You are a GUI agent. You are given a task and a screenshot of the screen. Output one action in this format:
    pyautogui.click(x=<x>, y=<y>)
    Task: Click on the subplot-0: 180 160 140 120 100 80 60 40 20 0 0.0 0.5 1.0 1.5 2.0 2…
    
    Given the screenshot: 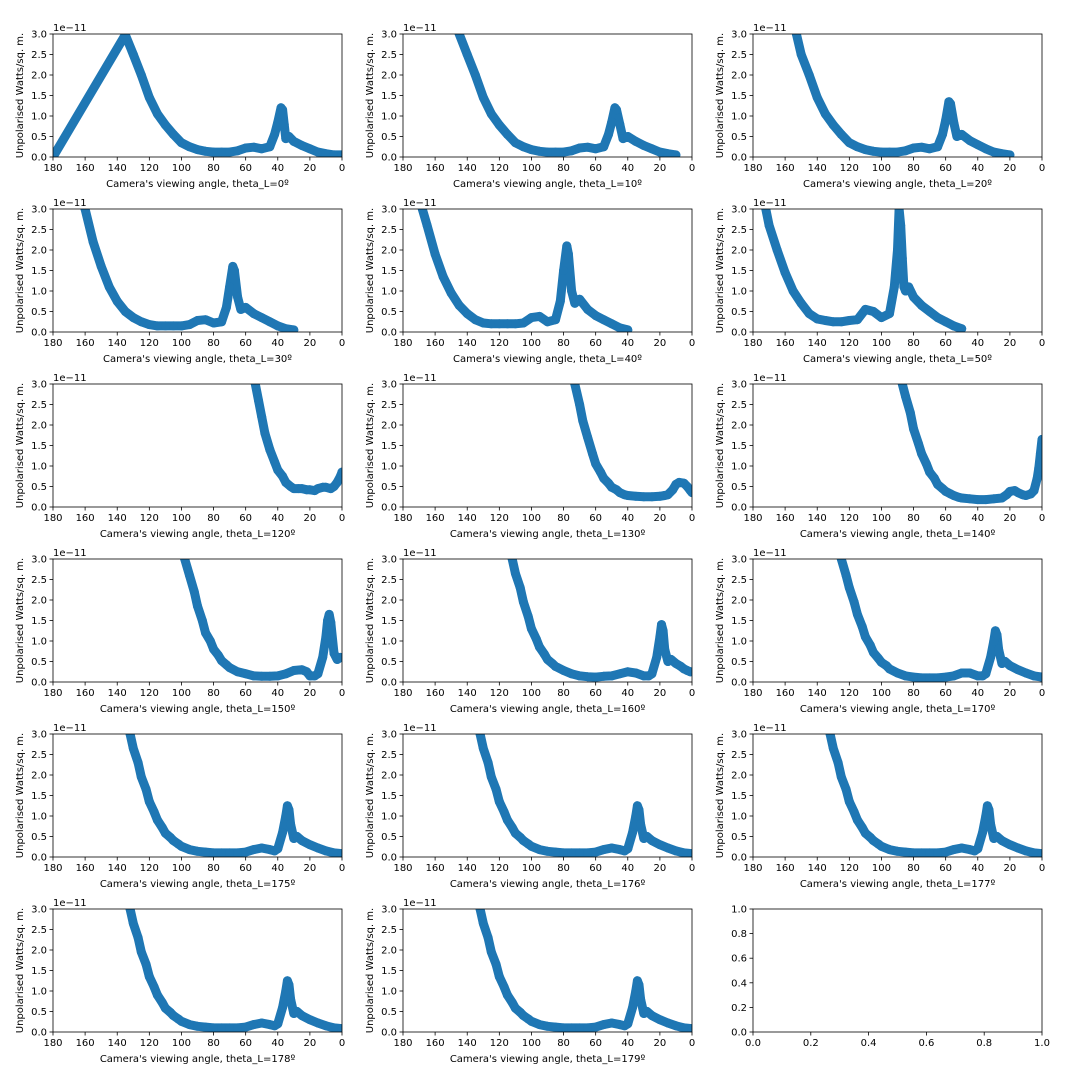 What is the action you would take?
    pyautogui.click(x=180, y=106)
    